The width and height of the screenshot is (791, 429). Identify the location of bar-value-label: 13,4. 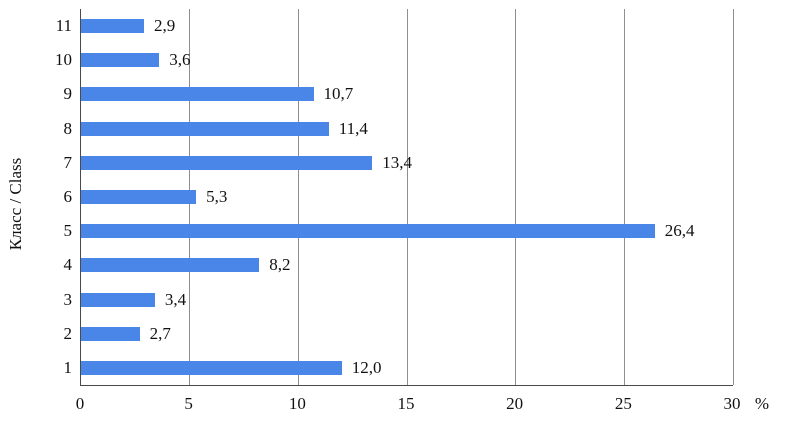
(397, 162).